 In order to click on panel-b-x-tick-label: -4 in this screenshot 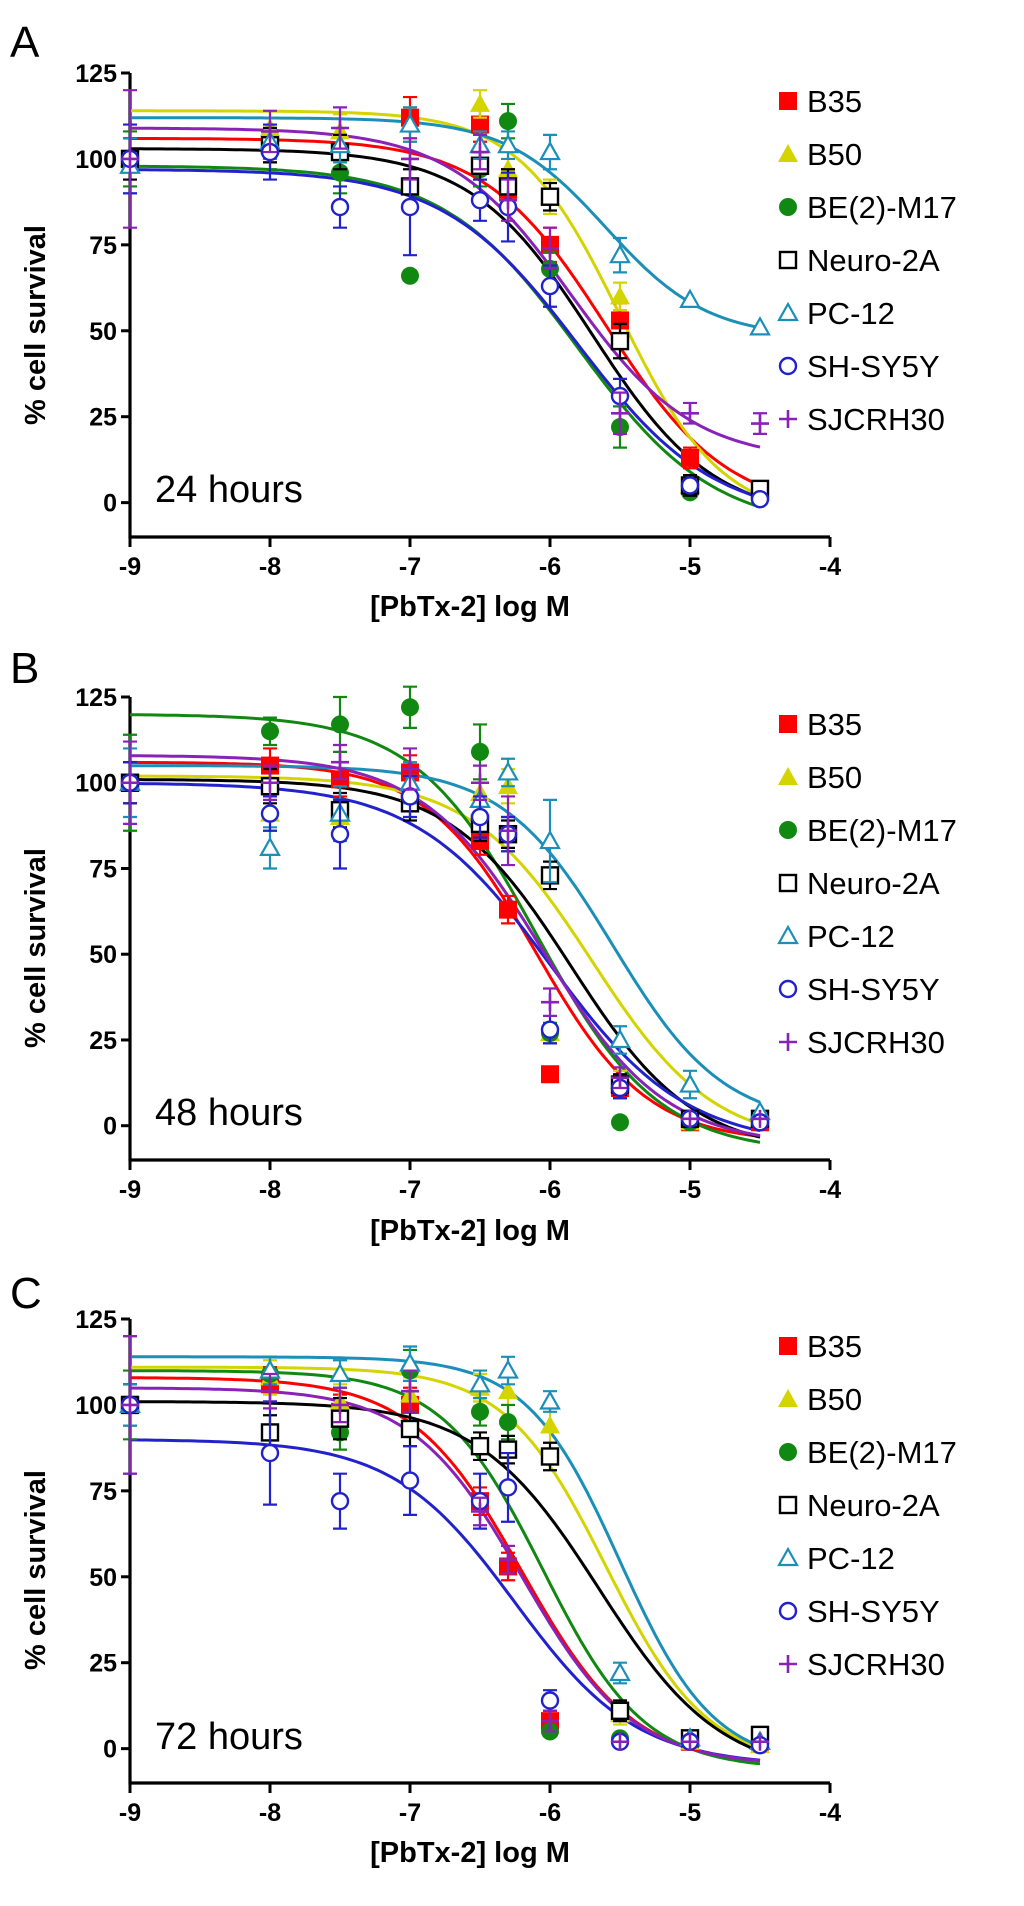, I will do `click(830, 1190)`.